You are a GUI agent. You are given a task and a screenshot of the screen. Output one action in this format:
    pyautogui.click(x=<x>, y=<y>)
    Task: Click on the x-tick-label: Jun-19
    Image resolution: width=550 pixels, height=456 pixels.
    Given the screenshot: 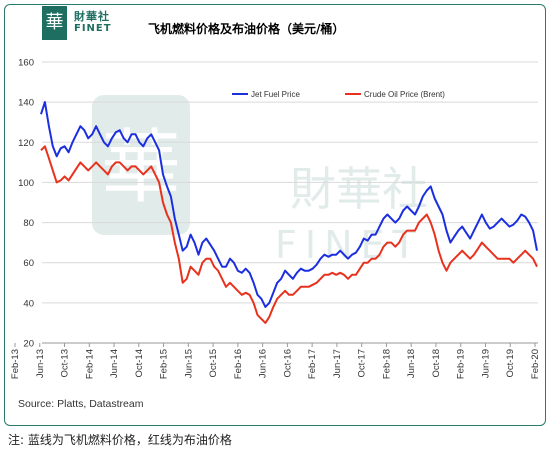 What is the action you would take?
    pyautogui.click(x=485, y=363)
    